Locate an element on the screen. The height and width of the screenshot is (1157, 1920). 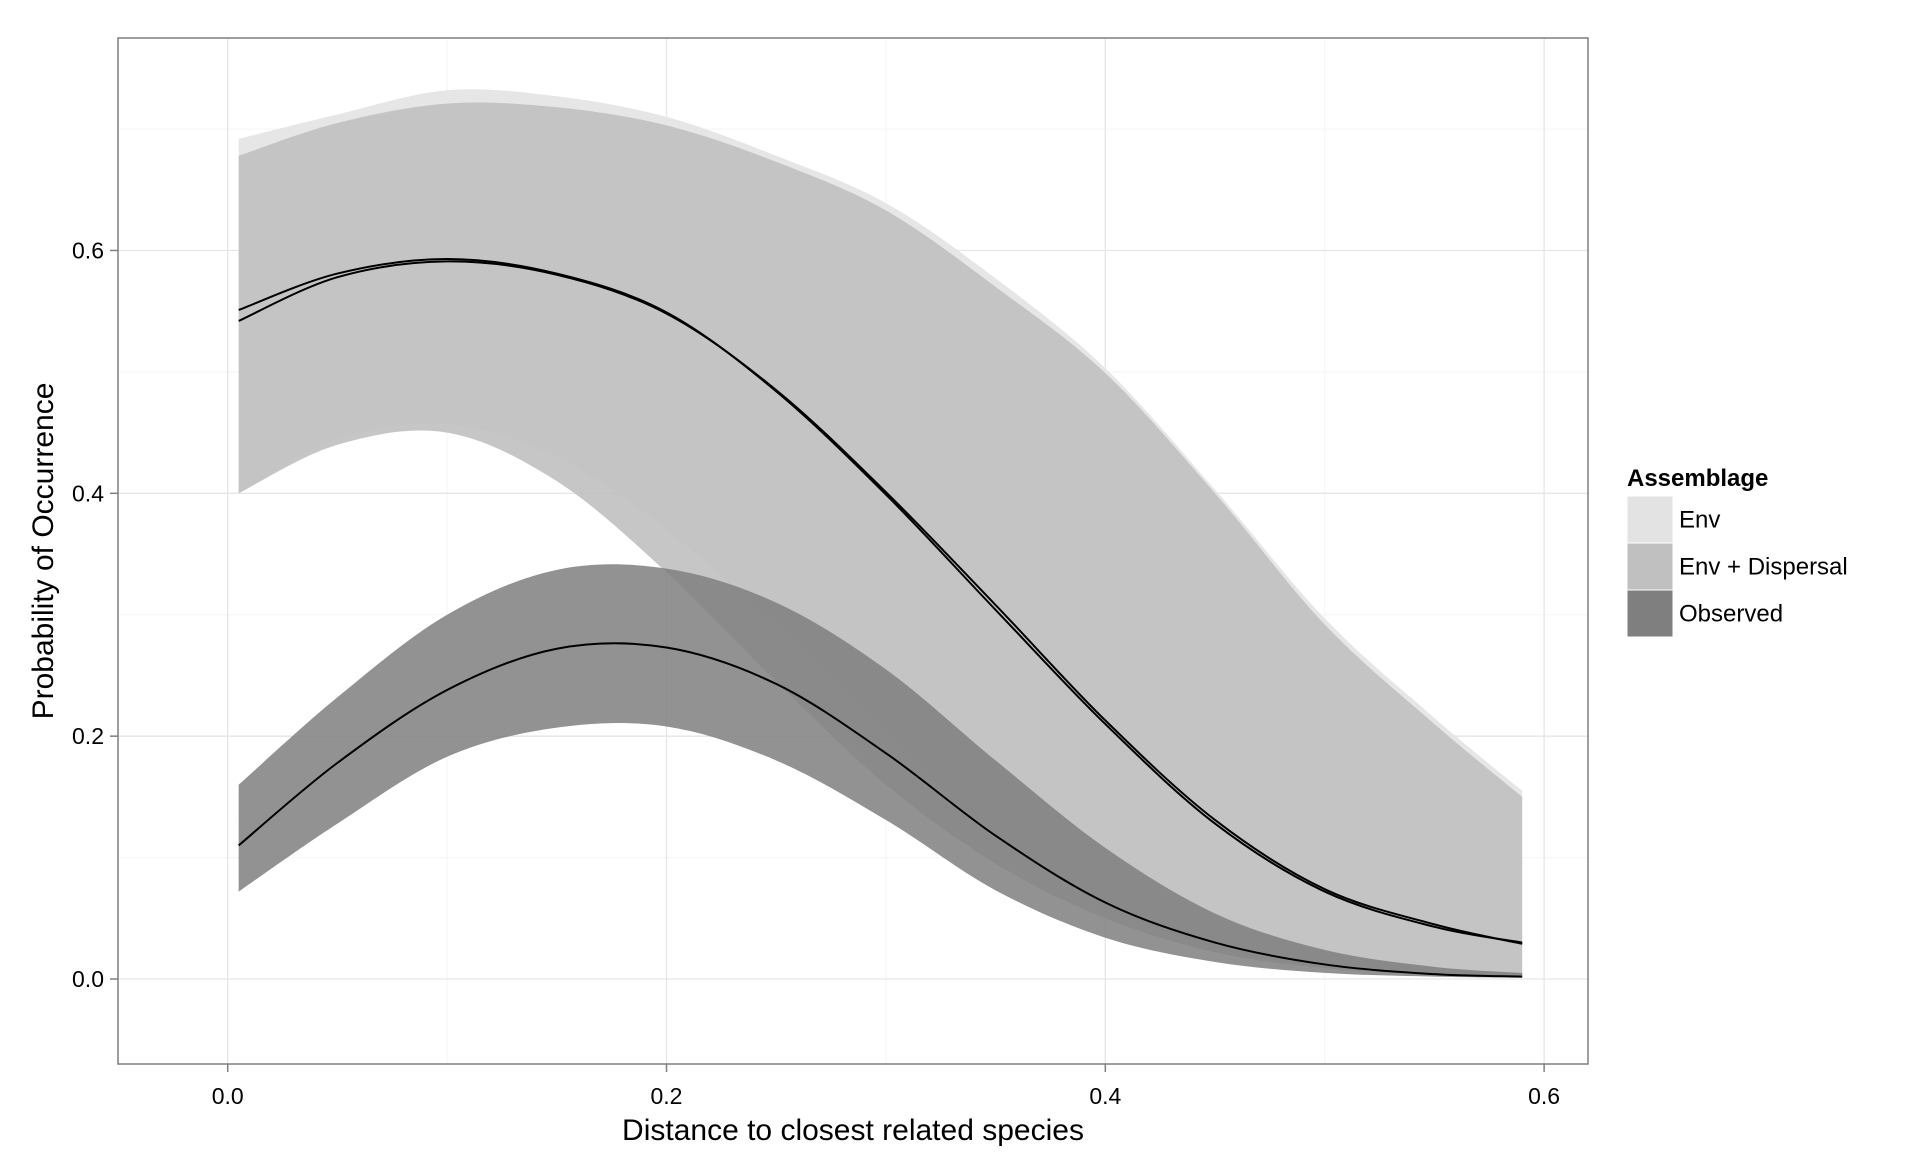
legend: Assemblage Env Env + Dispersal Observed is located at coordinates (1737, 551).